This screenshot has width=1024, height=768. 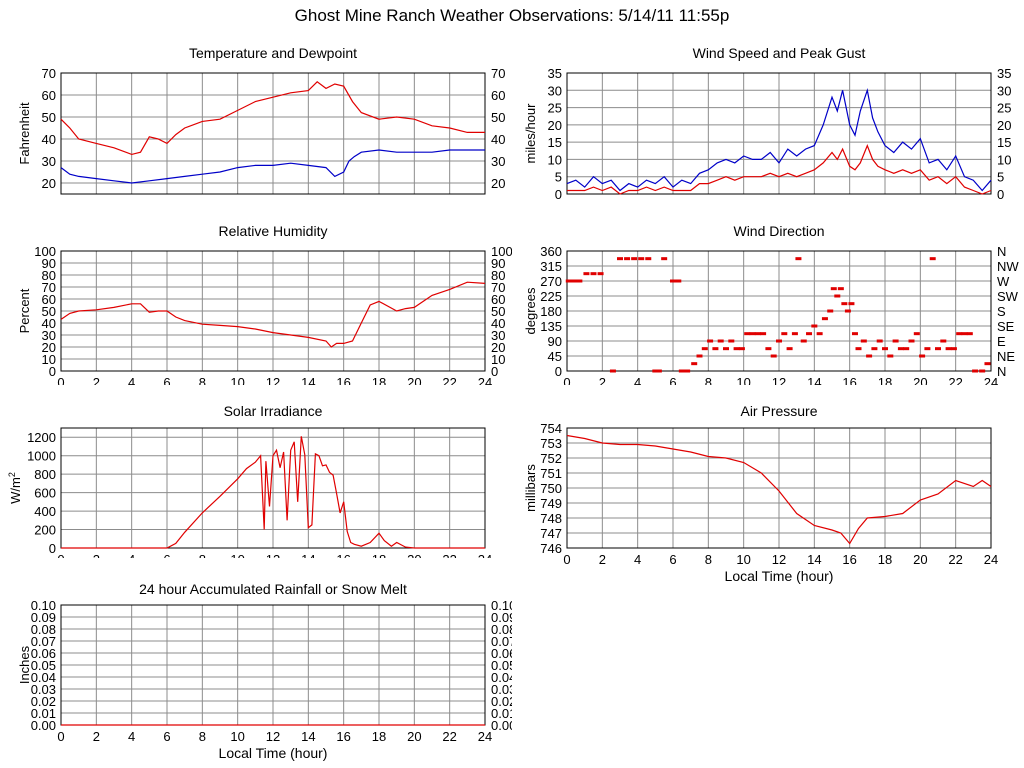 I want to click on y-tick-label: 0.03, so click(x=43, y=689).